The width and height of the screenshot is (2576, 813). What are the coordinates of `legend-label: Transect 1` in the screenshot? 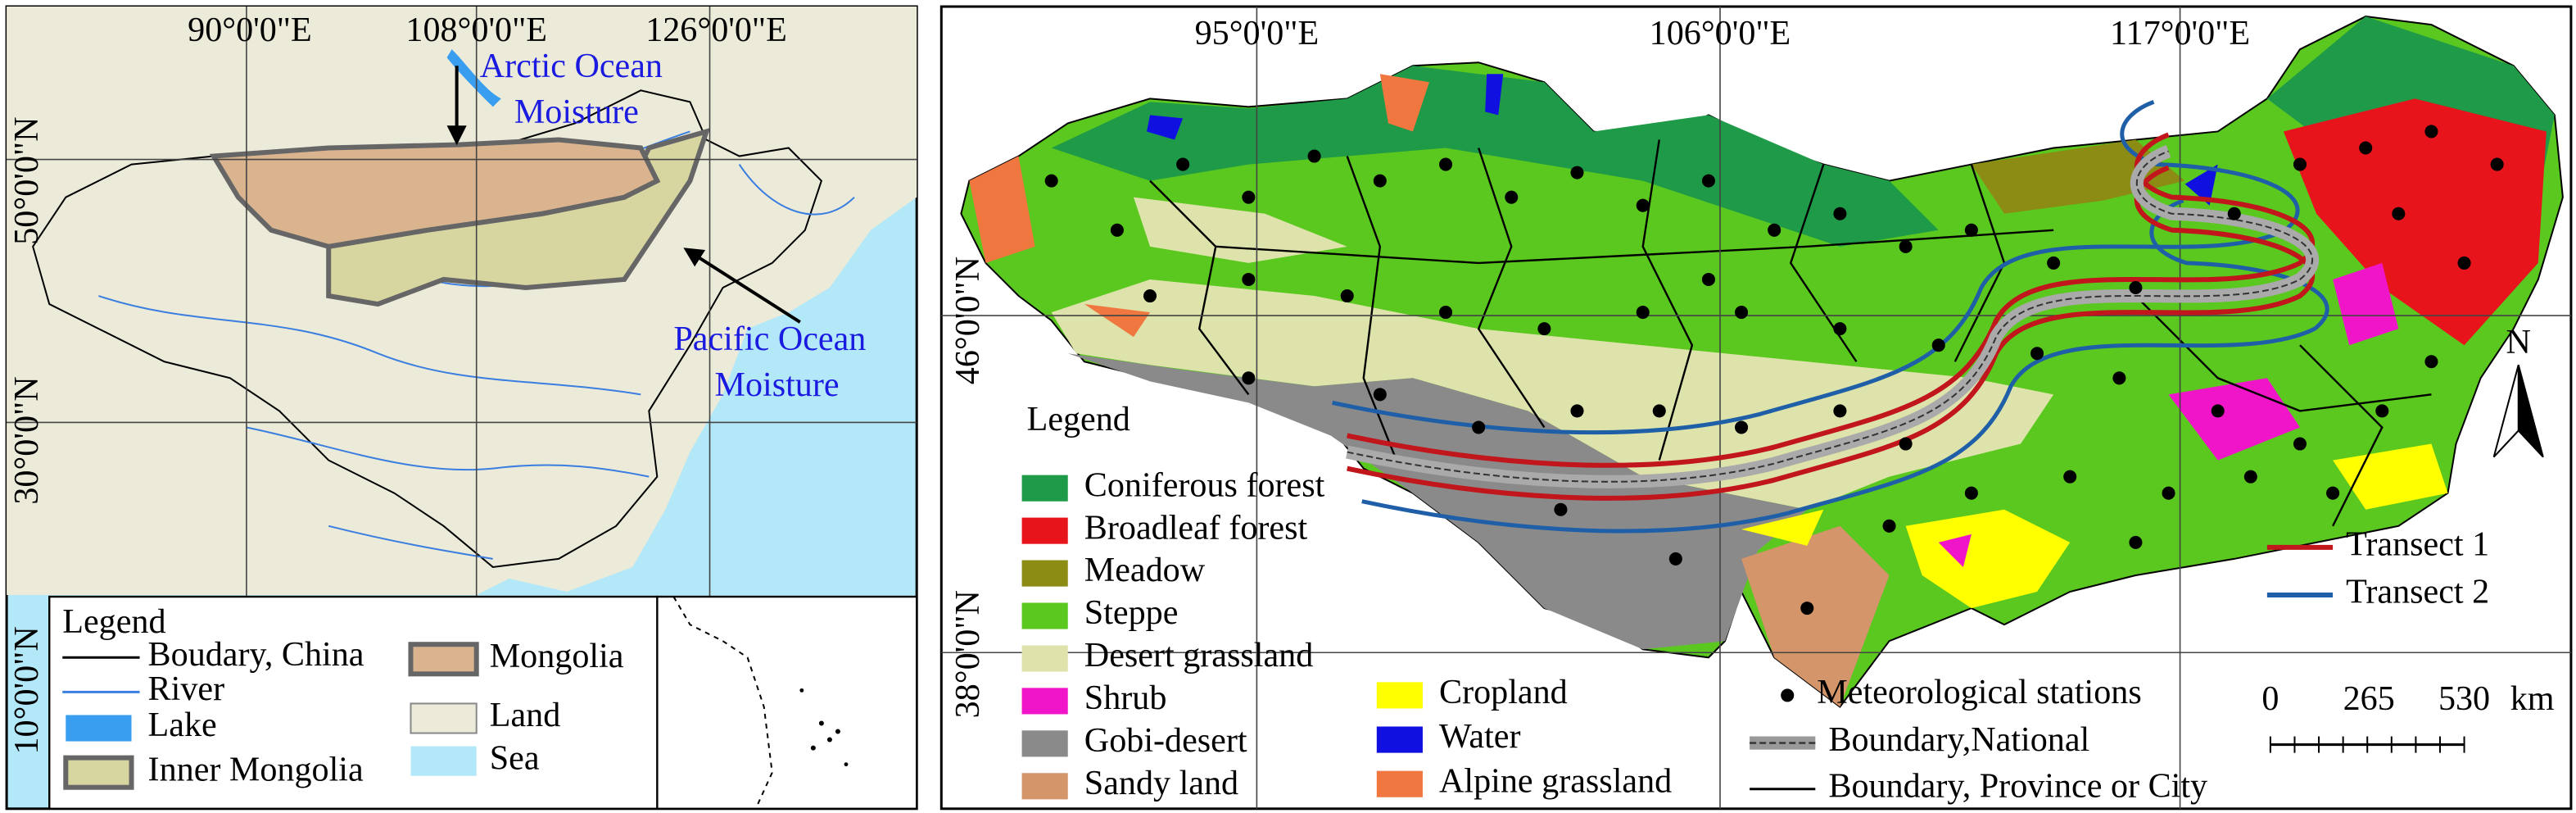 It's located at (2417, 544).